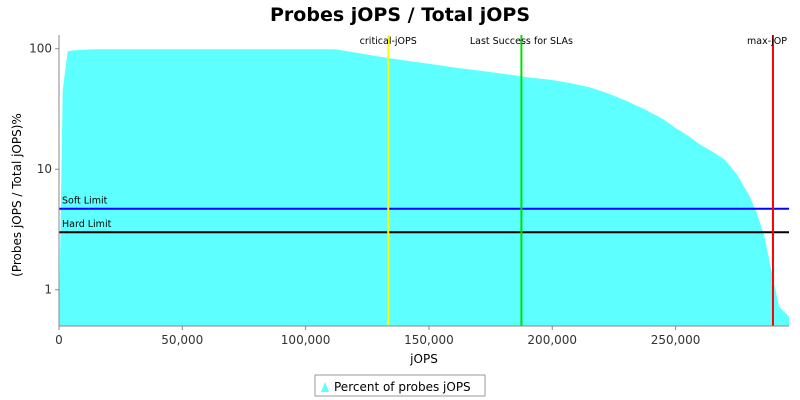  Describe the element at coordinates (767, 41) in the screenshot. I see `vline-label-2: max-jOP` at that location.